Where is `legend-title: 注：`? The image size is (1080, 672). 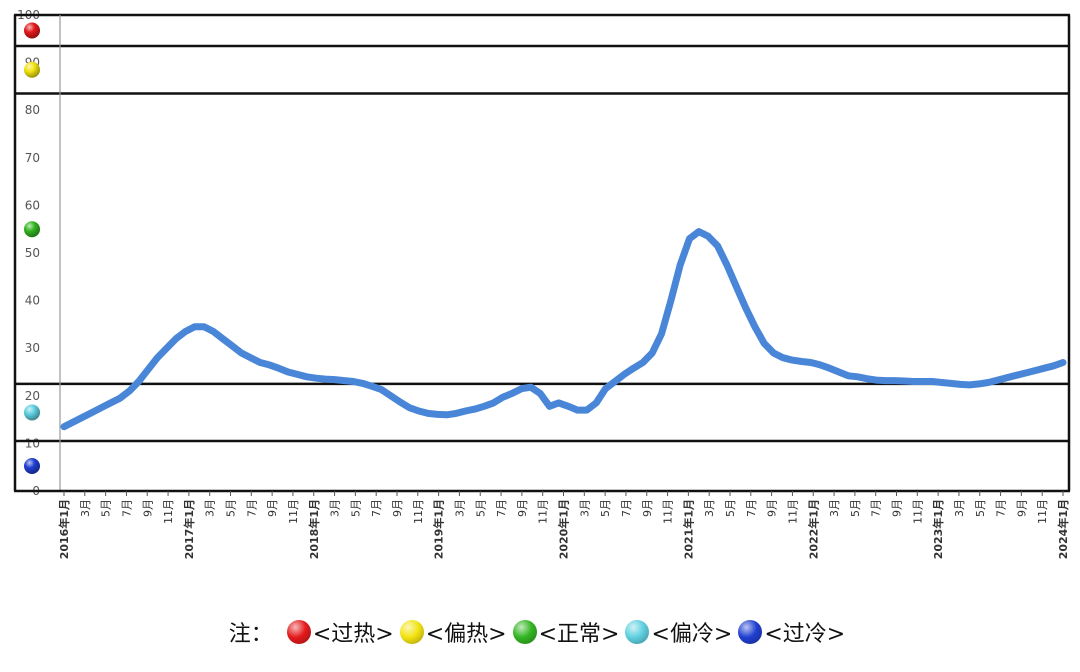 legend-title: 注： is located at coordinates (250, 634).